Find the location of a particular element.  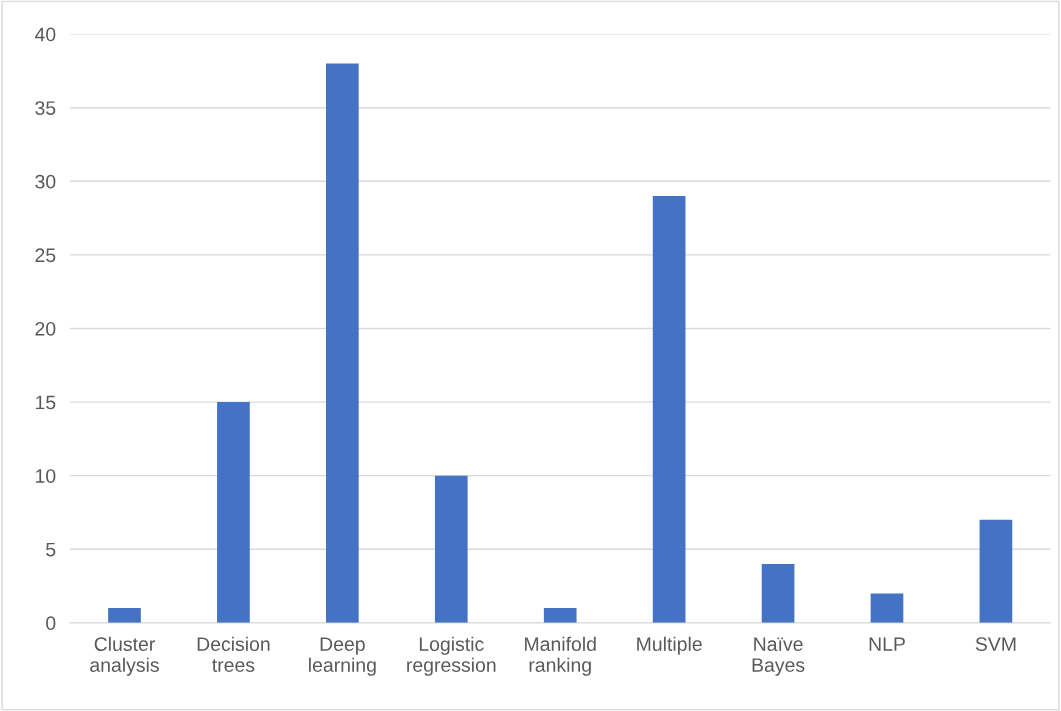

x-tick-label: Decision trees is located at coordinates (233, 654).